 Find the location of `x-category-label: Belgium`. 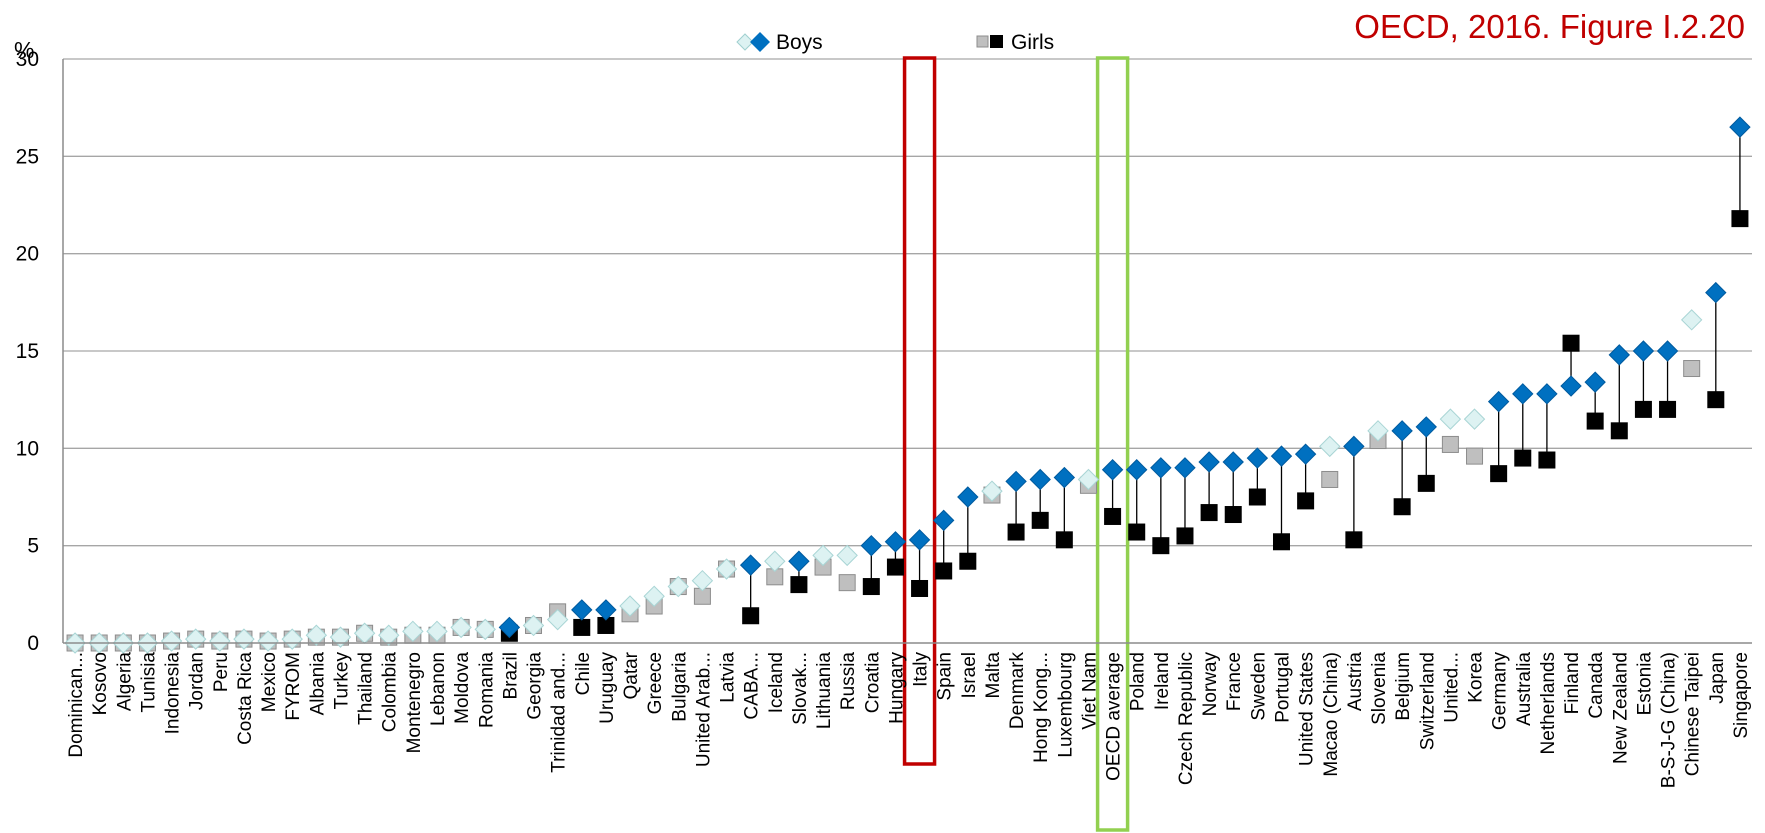

x-category-label: Belgium is located at coordinates (1403, 686).